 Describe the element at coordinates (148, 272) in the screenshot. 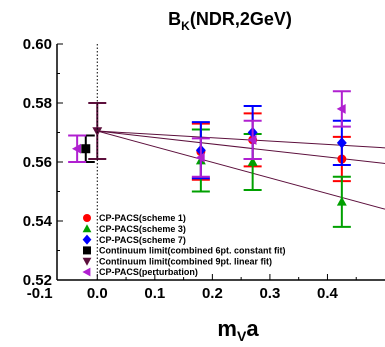

I see `legend-label: CP-PACS(perturbation)` at that location.